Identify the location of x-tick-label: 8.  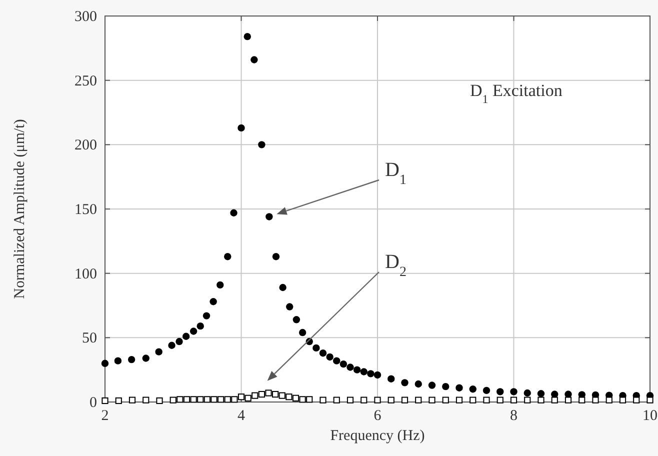
(514, 416).